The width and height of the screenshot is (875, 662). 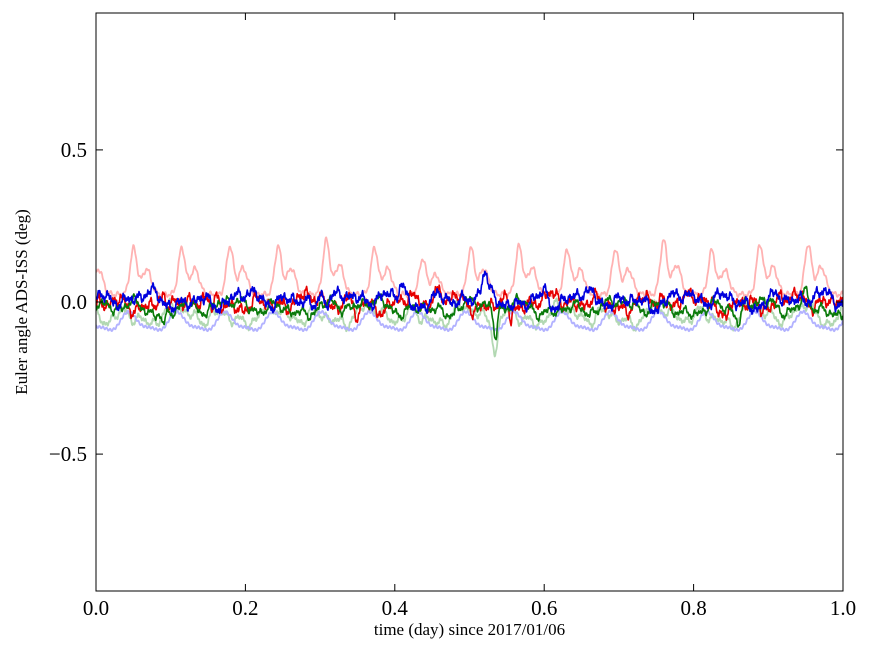 I want to click on pale-red-line, so click(x=469, y=267).